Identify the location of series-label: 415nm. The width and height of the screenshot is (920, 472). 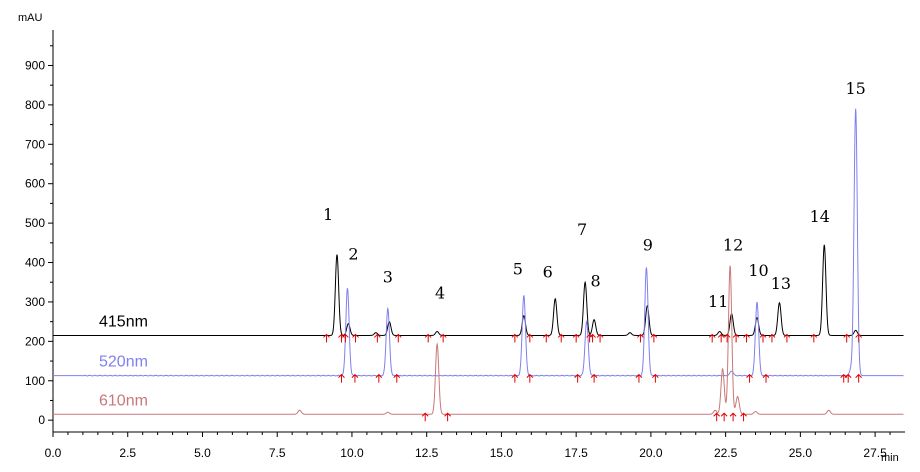
(123, 321).